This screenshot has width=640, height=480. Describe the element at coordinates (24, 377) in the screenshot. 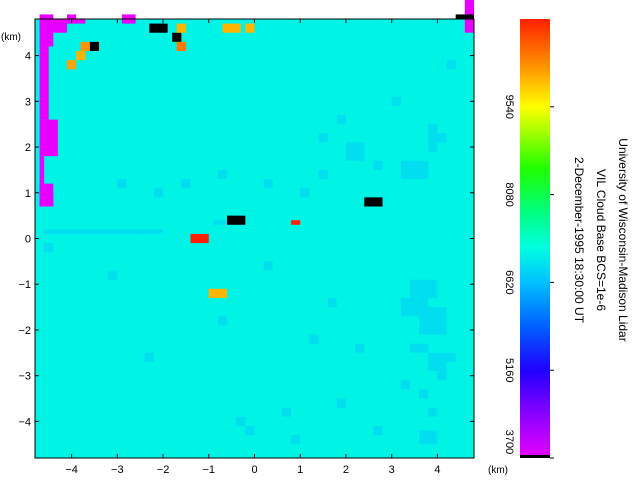

I see `y-tick-label: −3` at that location.